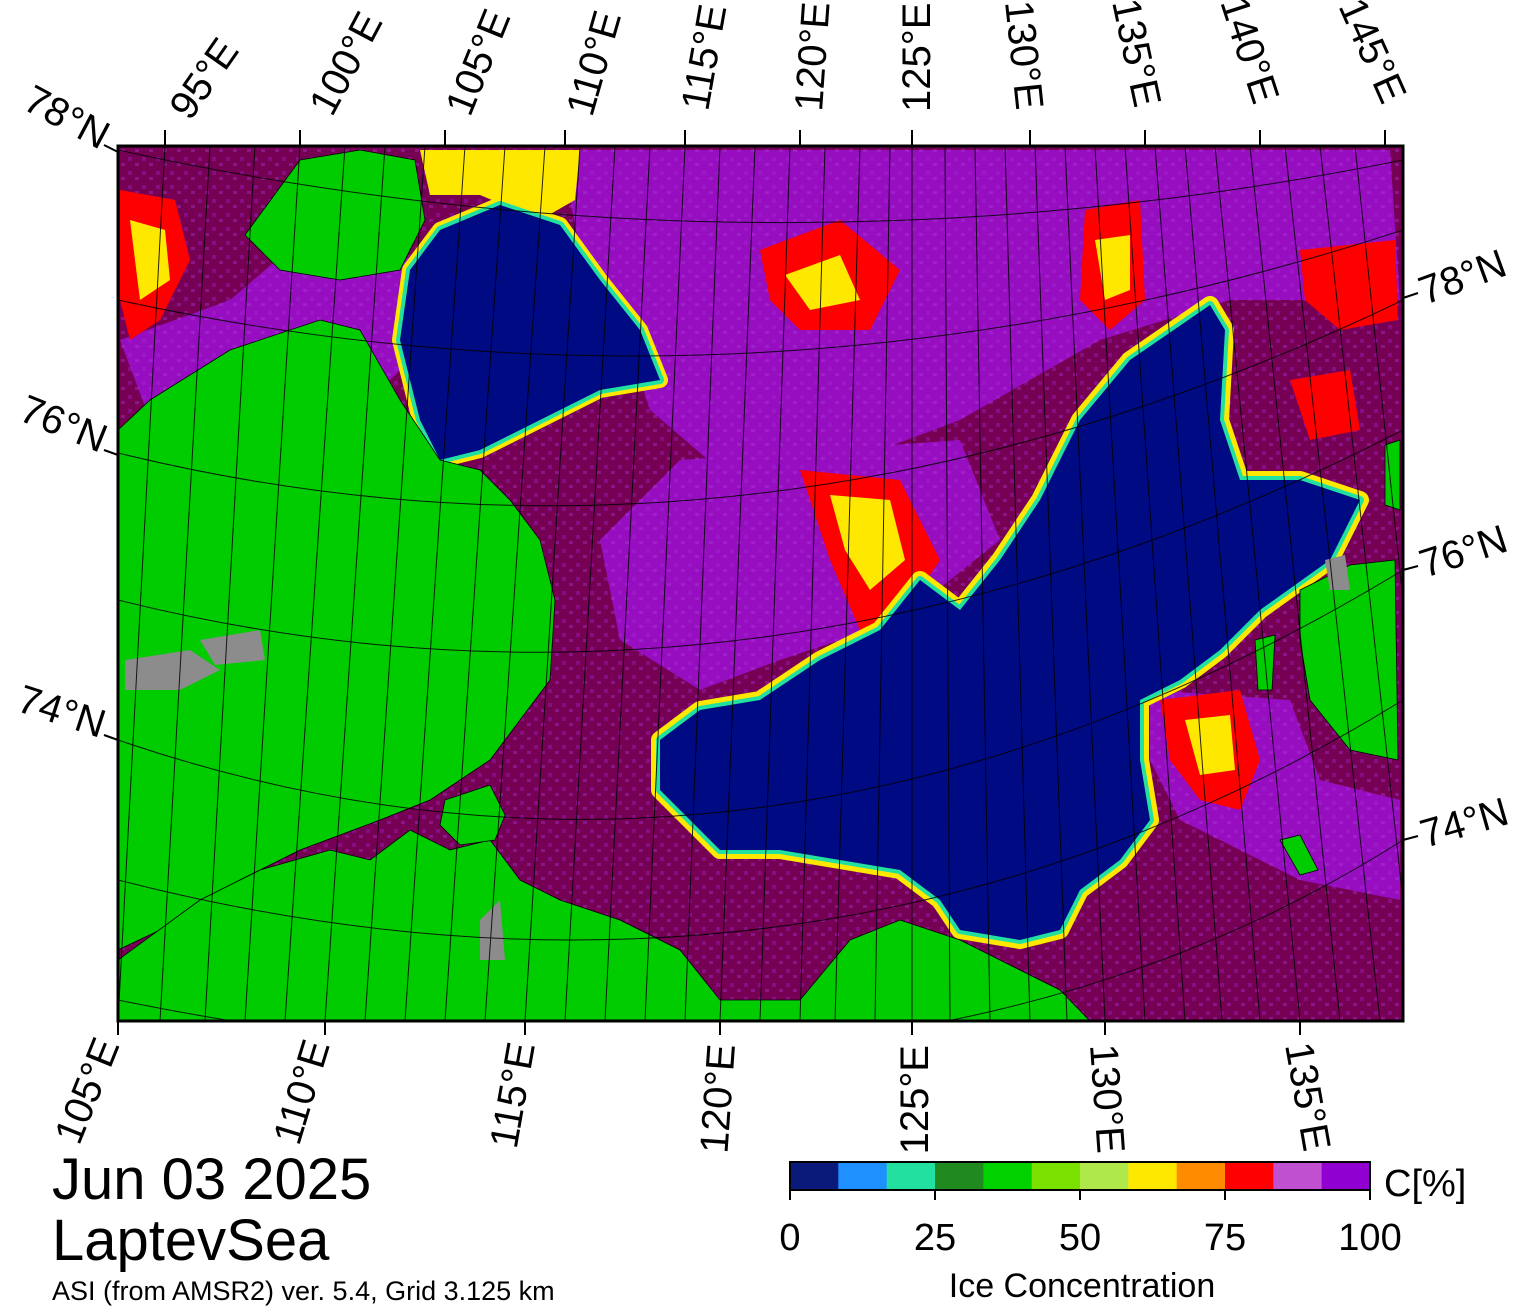 The width and height of the screenshot is (1525, 1314). Describe the element at coordinates (1462, 278) in the screenshot. I see `right-lat-label: 78°N` at that location.